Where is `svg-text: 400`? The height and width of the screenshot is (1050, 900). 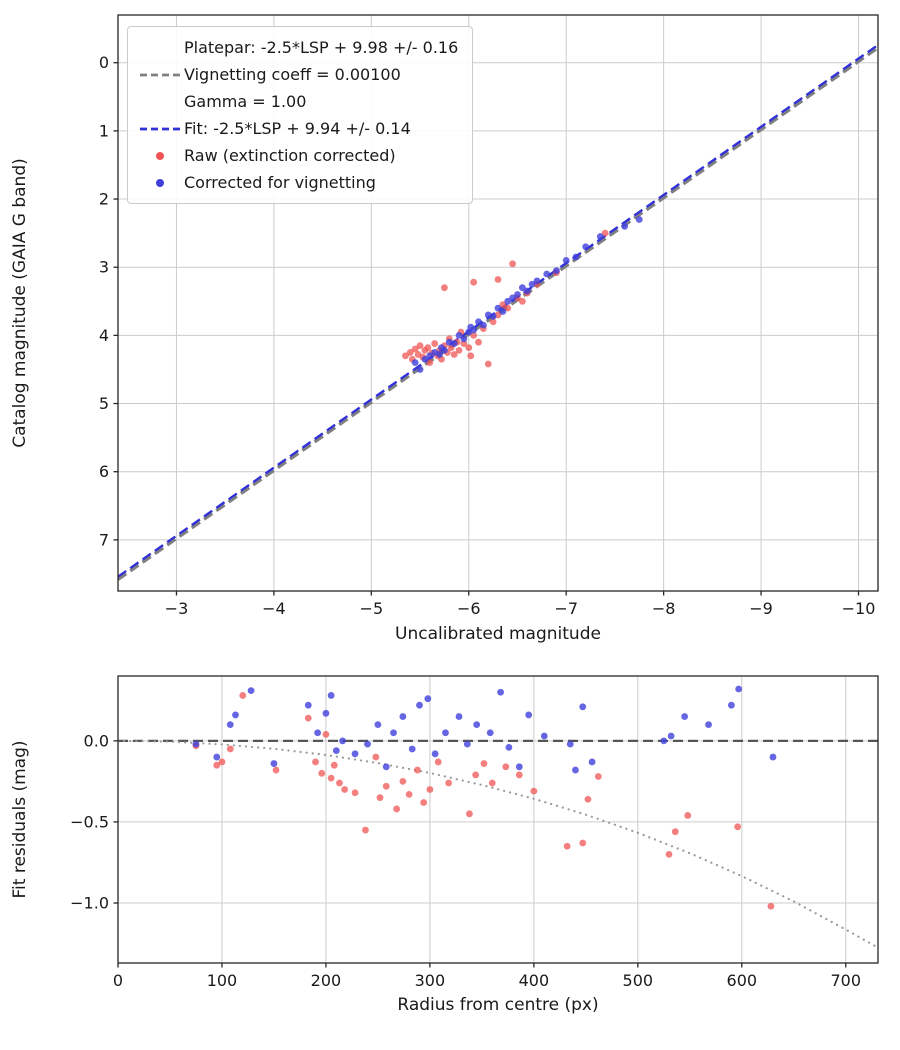
svg-text: 400 is located at coordinates (534, 980).